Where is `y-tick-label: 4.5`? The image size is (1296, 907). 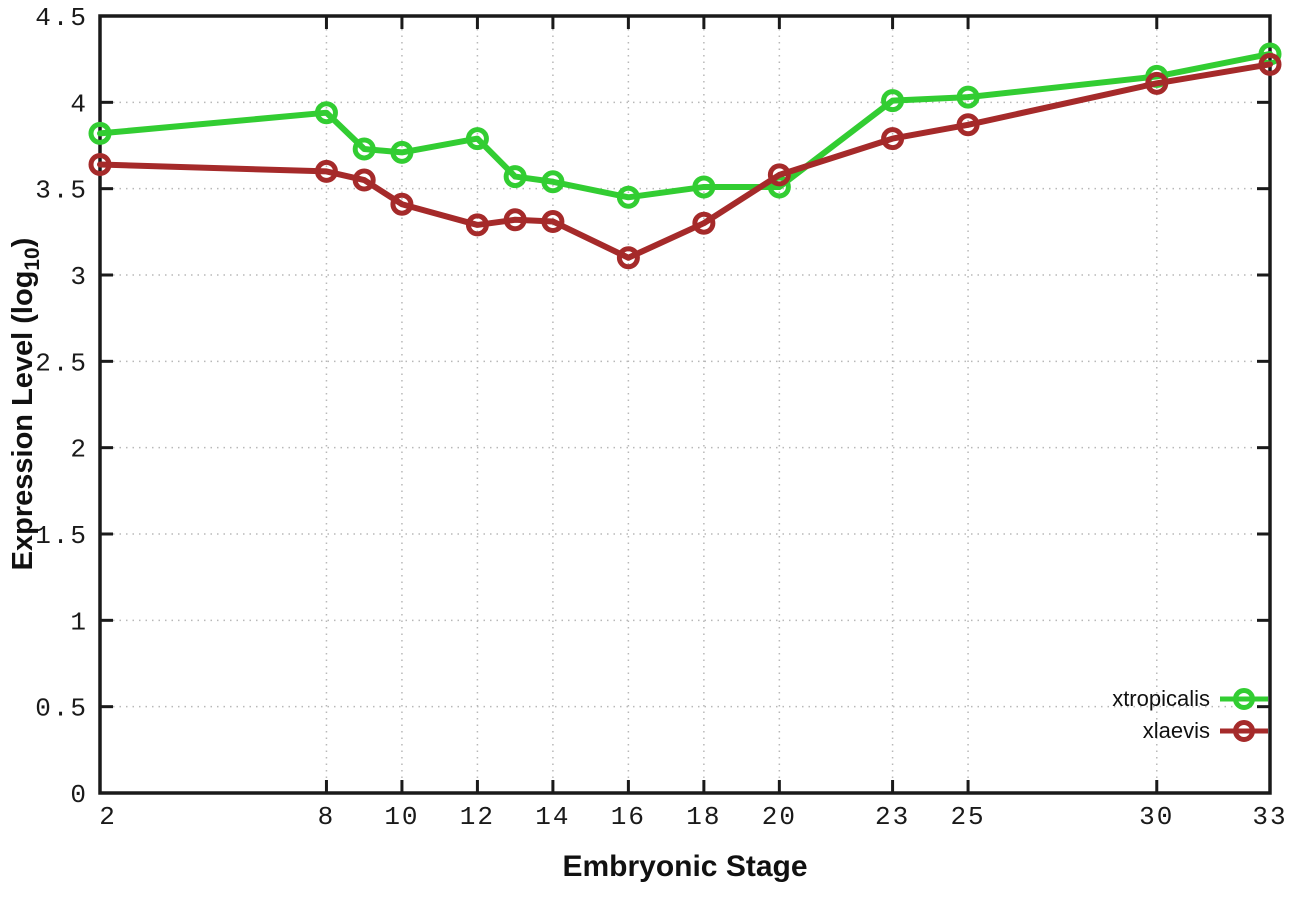
y-tick-label: 4.5 is located at coordinates (61, 18).